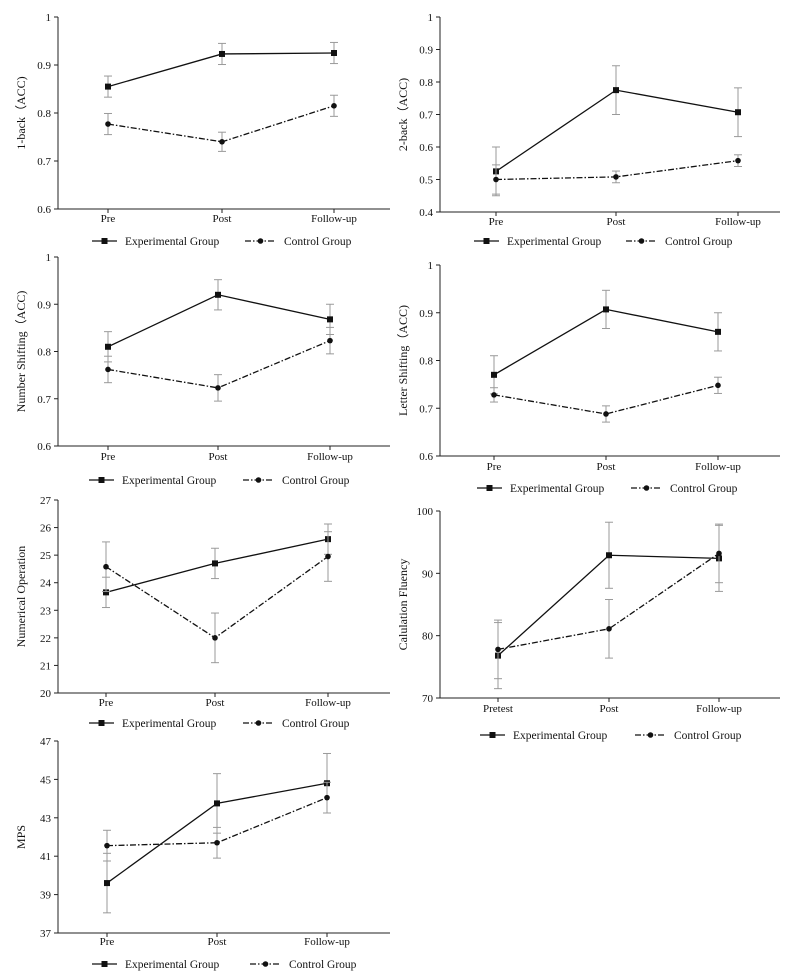 The height and width of the screenshot is (980, 799). Describe the element at coordinates (498, 709) in the screenshot. I see `x-tick-label: Pretest` at that location.